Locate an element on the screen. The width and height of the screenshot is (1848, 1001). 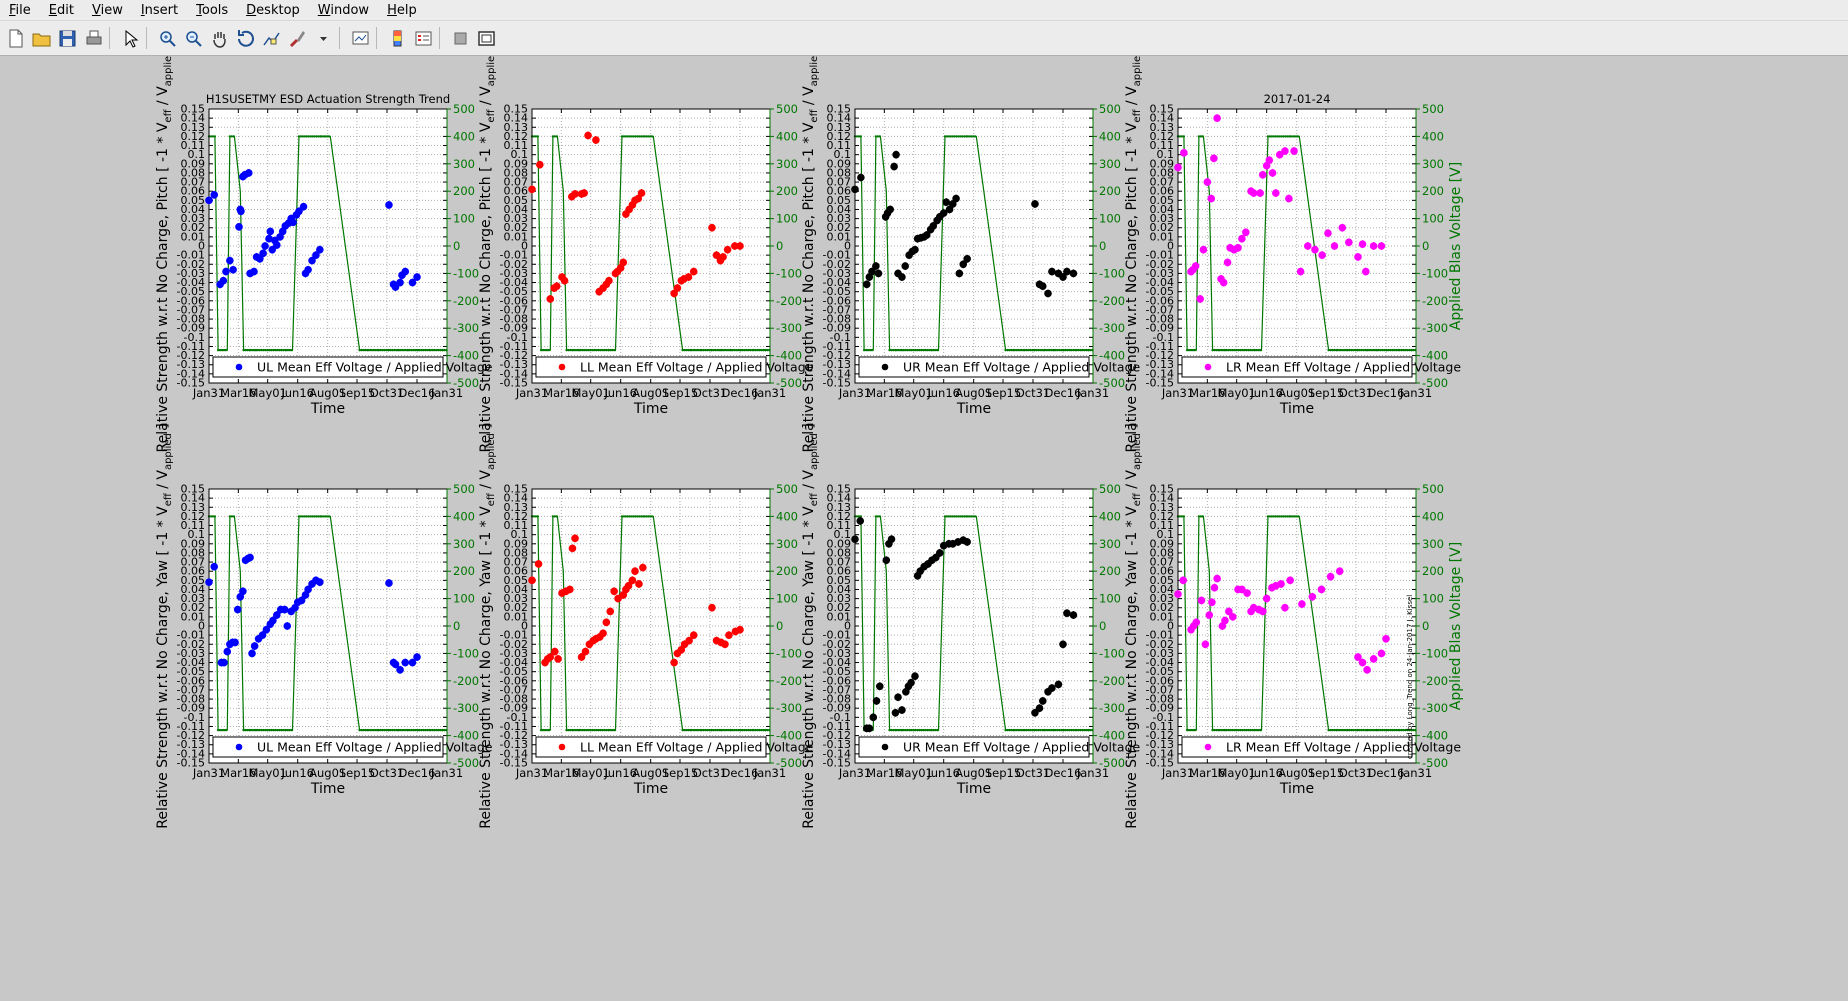
y2-tick-label: 300 is located at coordinates (1433, 544).